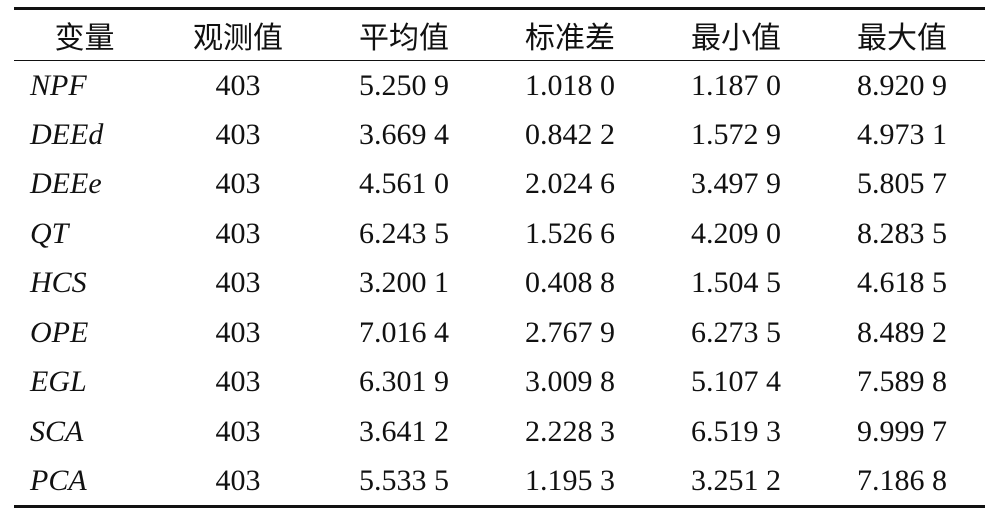  Describe the element at coordinates (66, 184) in the screenshot. I see `variable-name: DEEe` at that location.